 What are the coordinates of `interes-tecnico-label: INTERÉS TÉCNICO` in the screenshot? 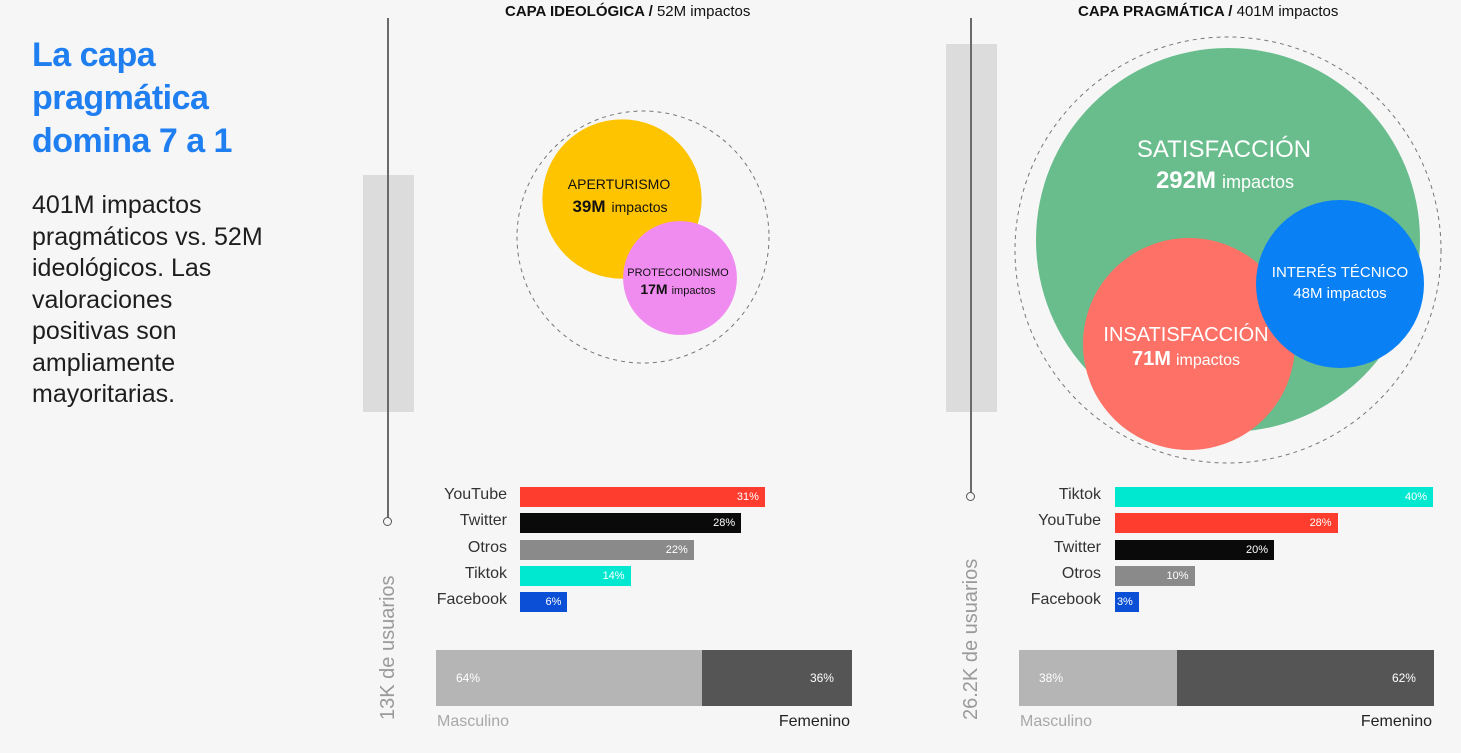 It's located at (1340, 272).